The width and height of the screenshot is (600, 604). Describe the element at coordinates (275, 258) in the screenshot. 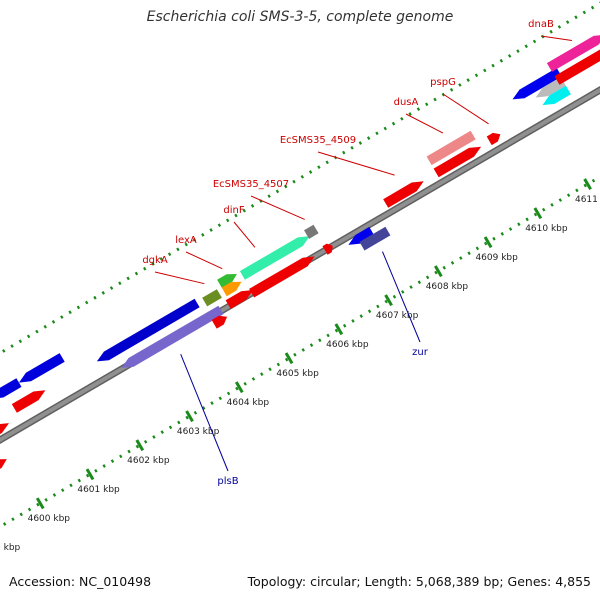

I see `gene-arrow-dinf` at that location.